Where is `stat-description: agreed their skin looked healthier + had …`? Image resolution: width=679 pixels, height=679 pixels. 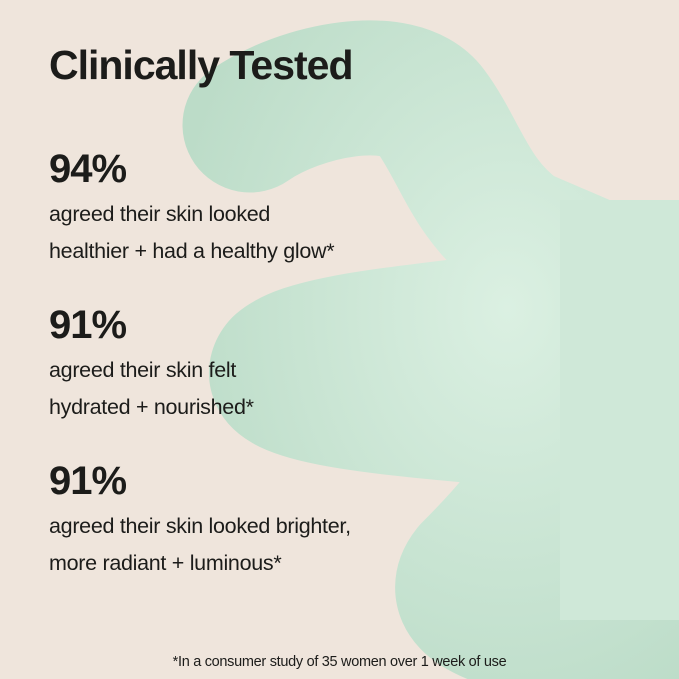 stat-description: agreed their skin looked healthier + had … is located at coordinates (192, 233).